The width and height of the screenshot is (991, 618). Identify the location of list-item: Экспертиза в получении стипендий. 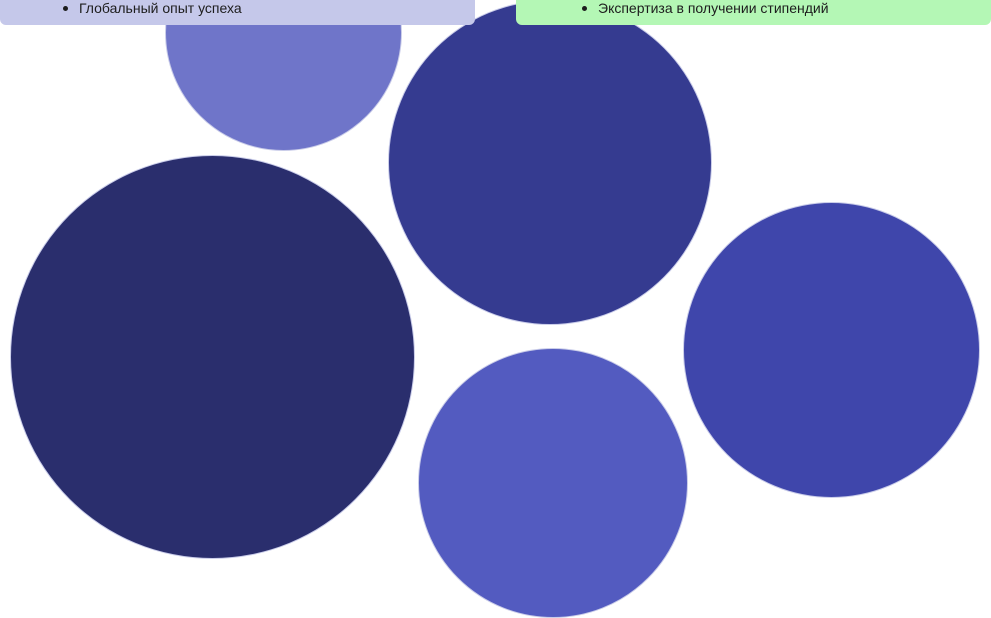
(705, 8).